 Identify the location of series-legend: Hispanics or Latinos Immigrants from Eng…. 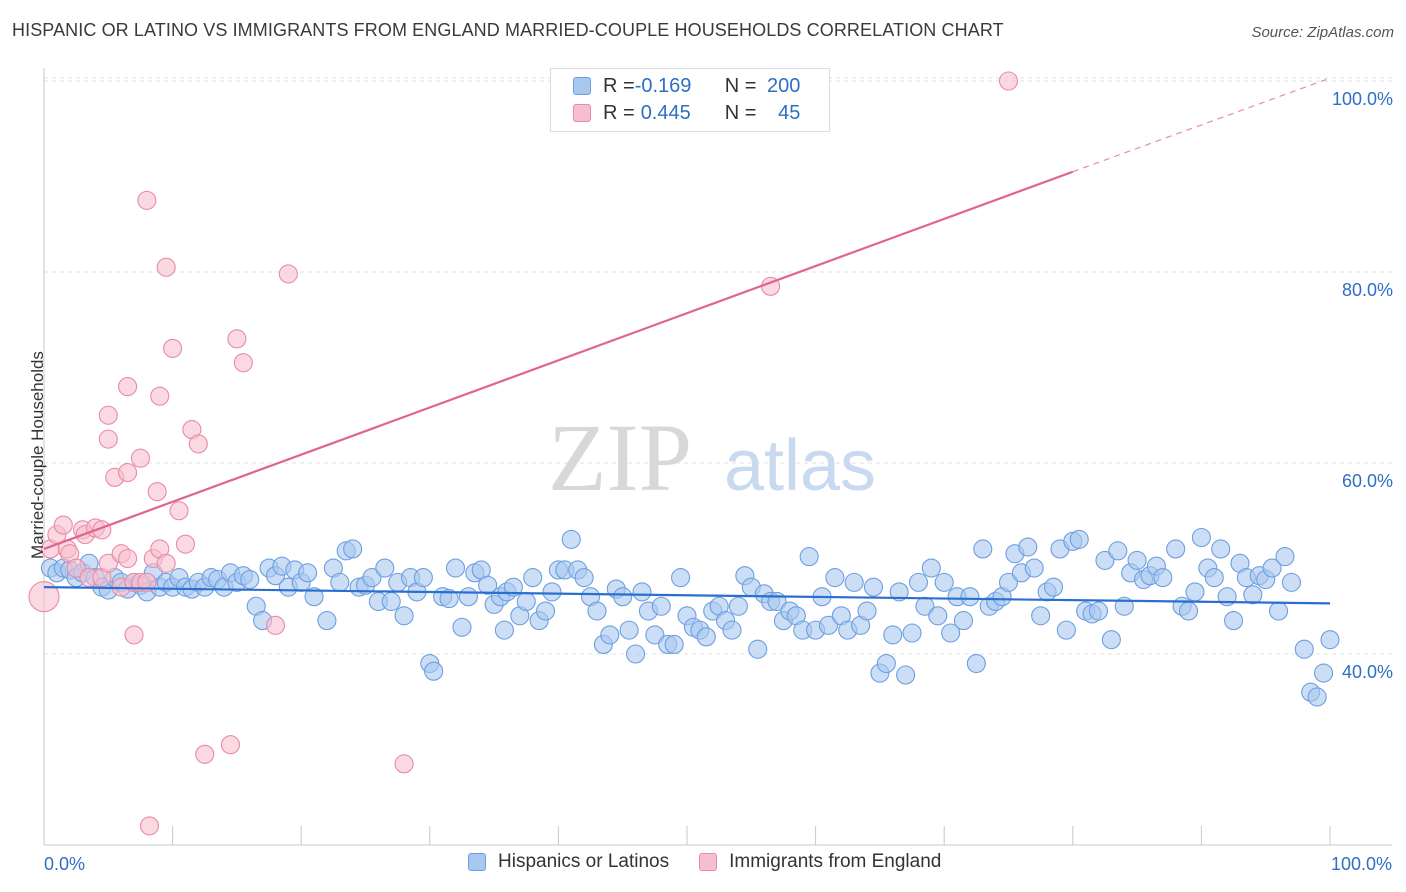
(719, 862).